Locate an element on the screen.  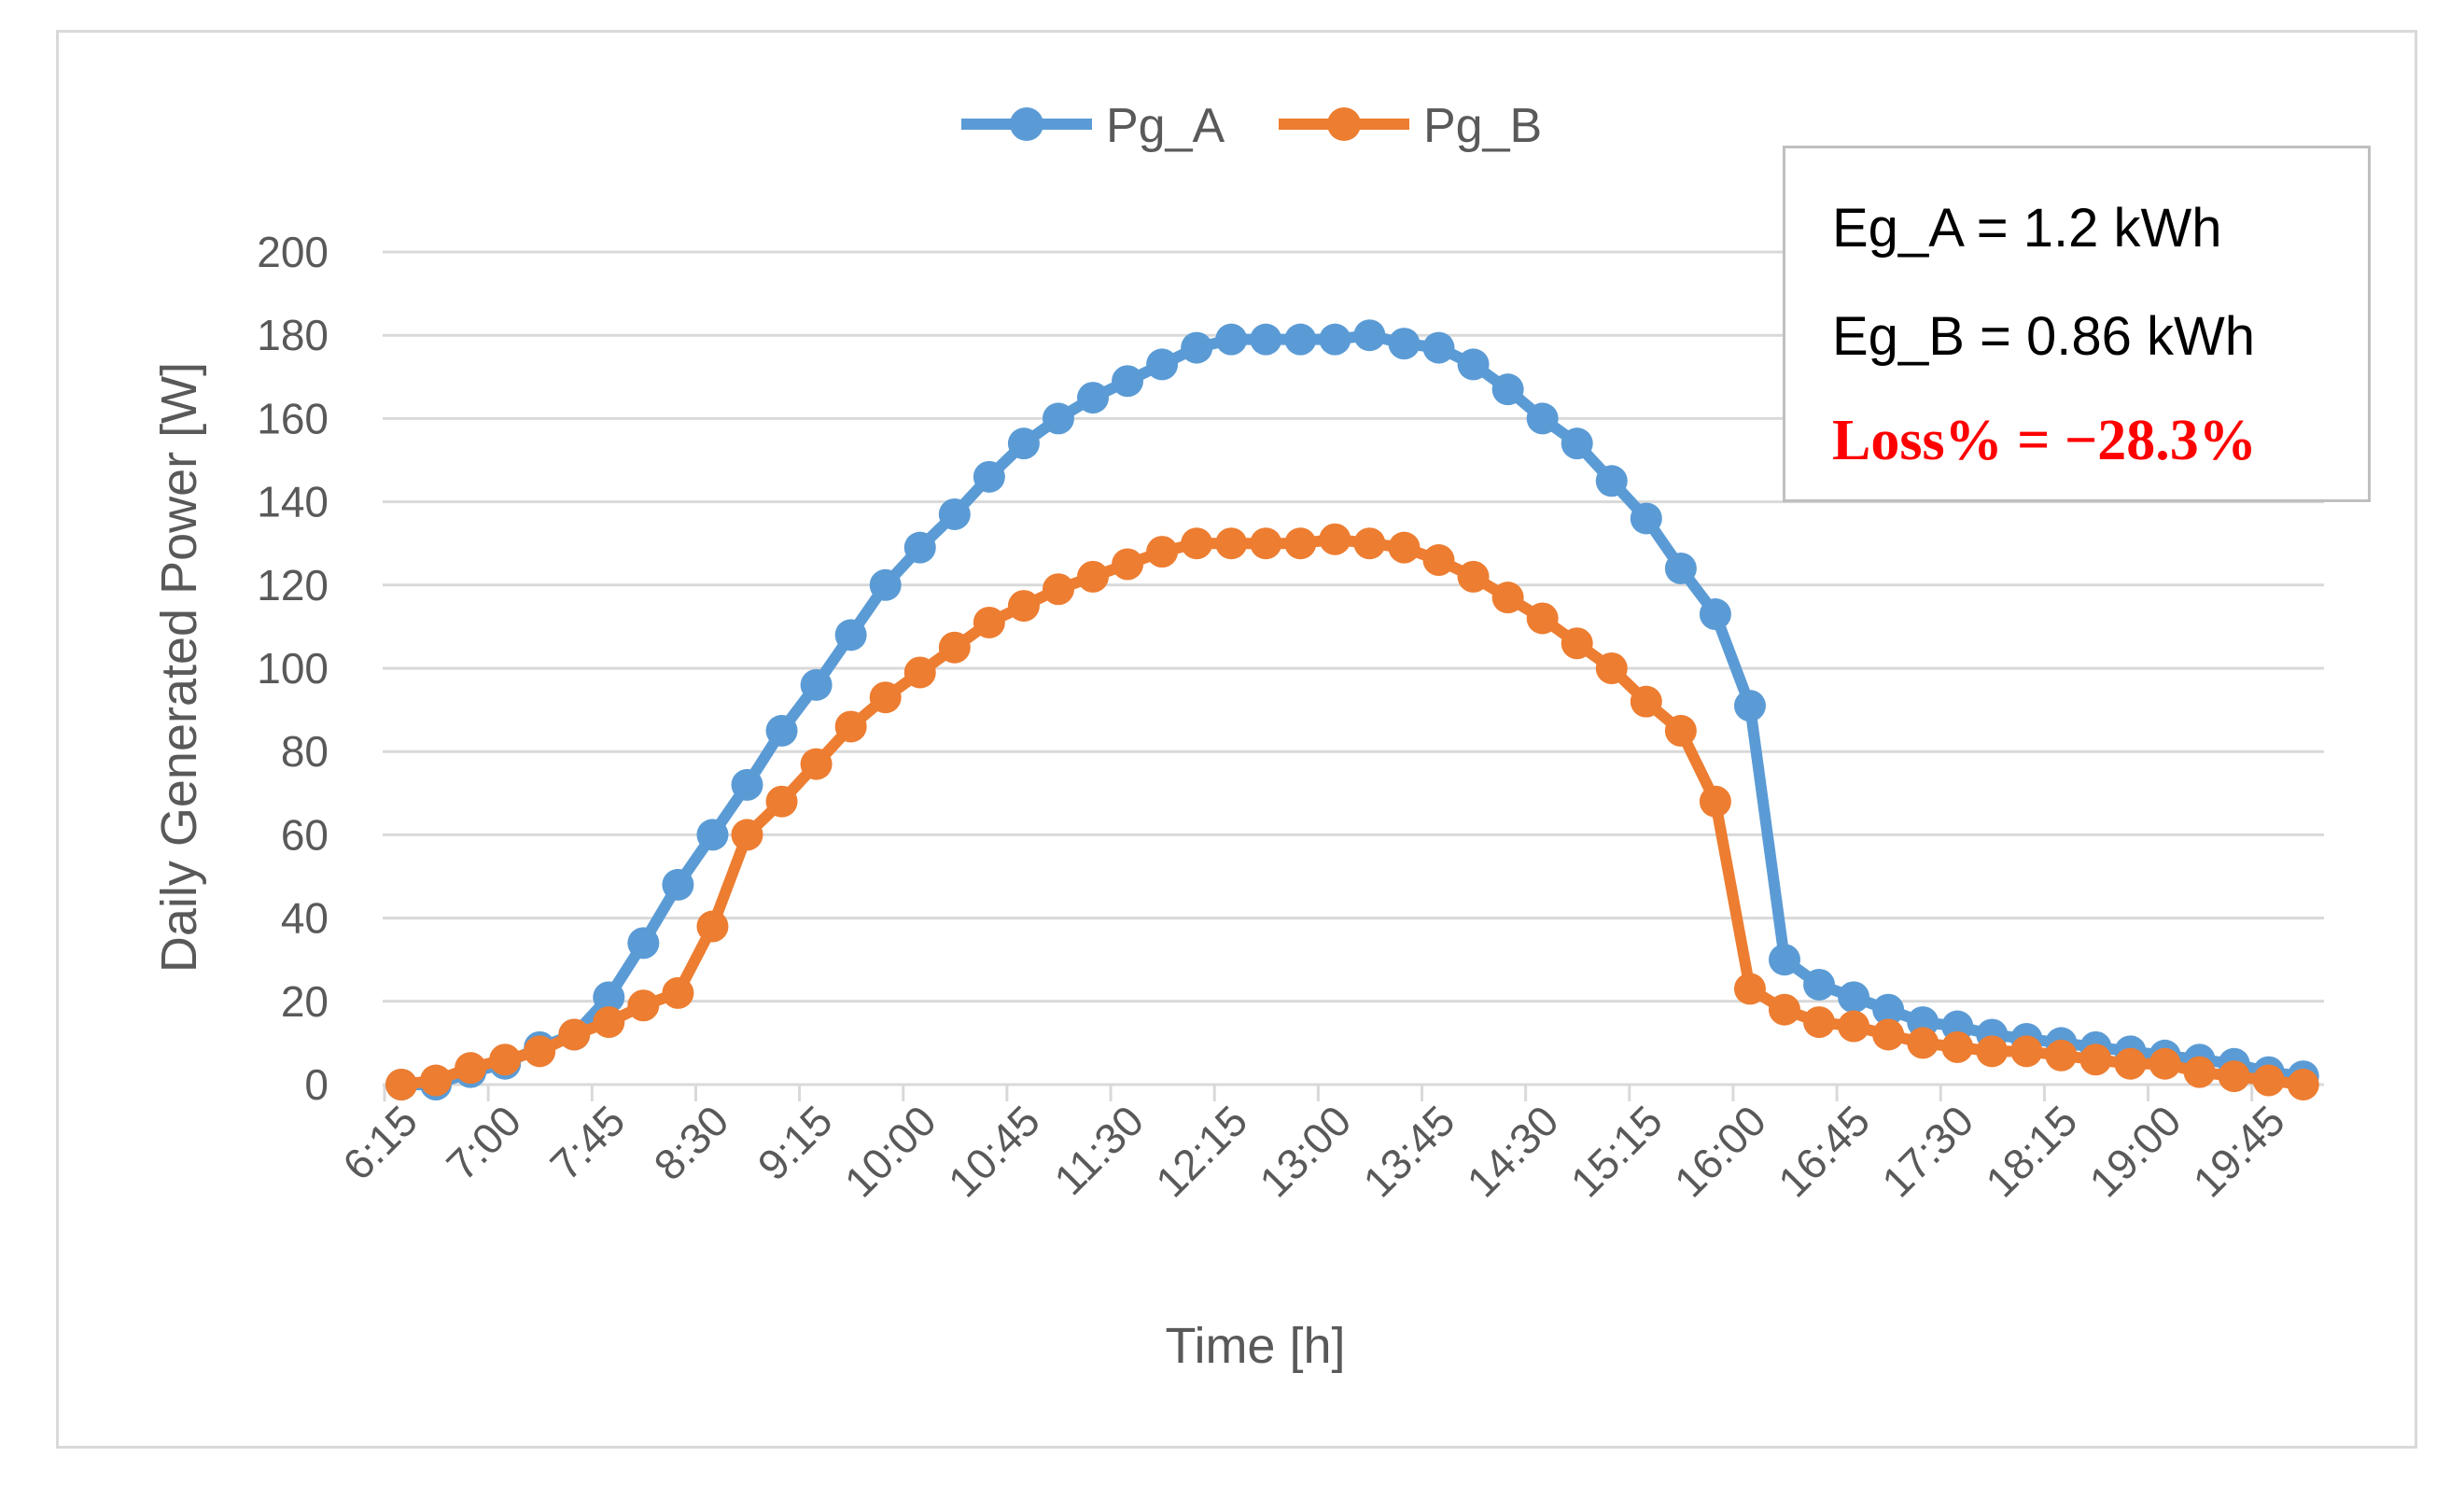
legend-marker-pg-b is located at coordinates (1344, 124).